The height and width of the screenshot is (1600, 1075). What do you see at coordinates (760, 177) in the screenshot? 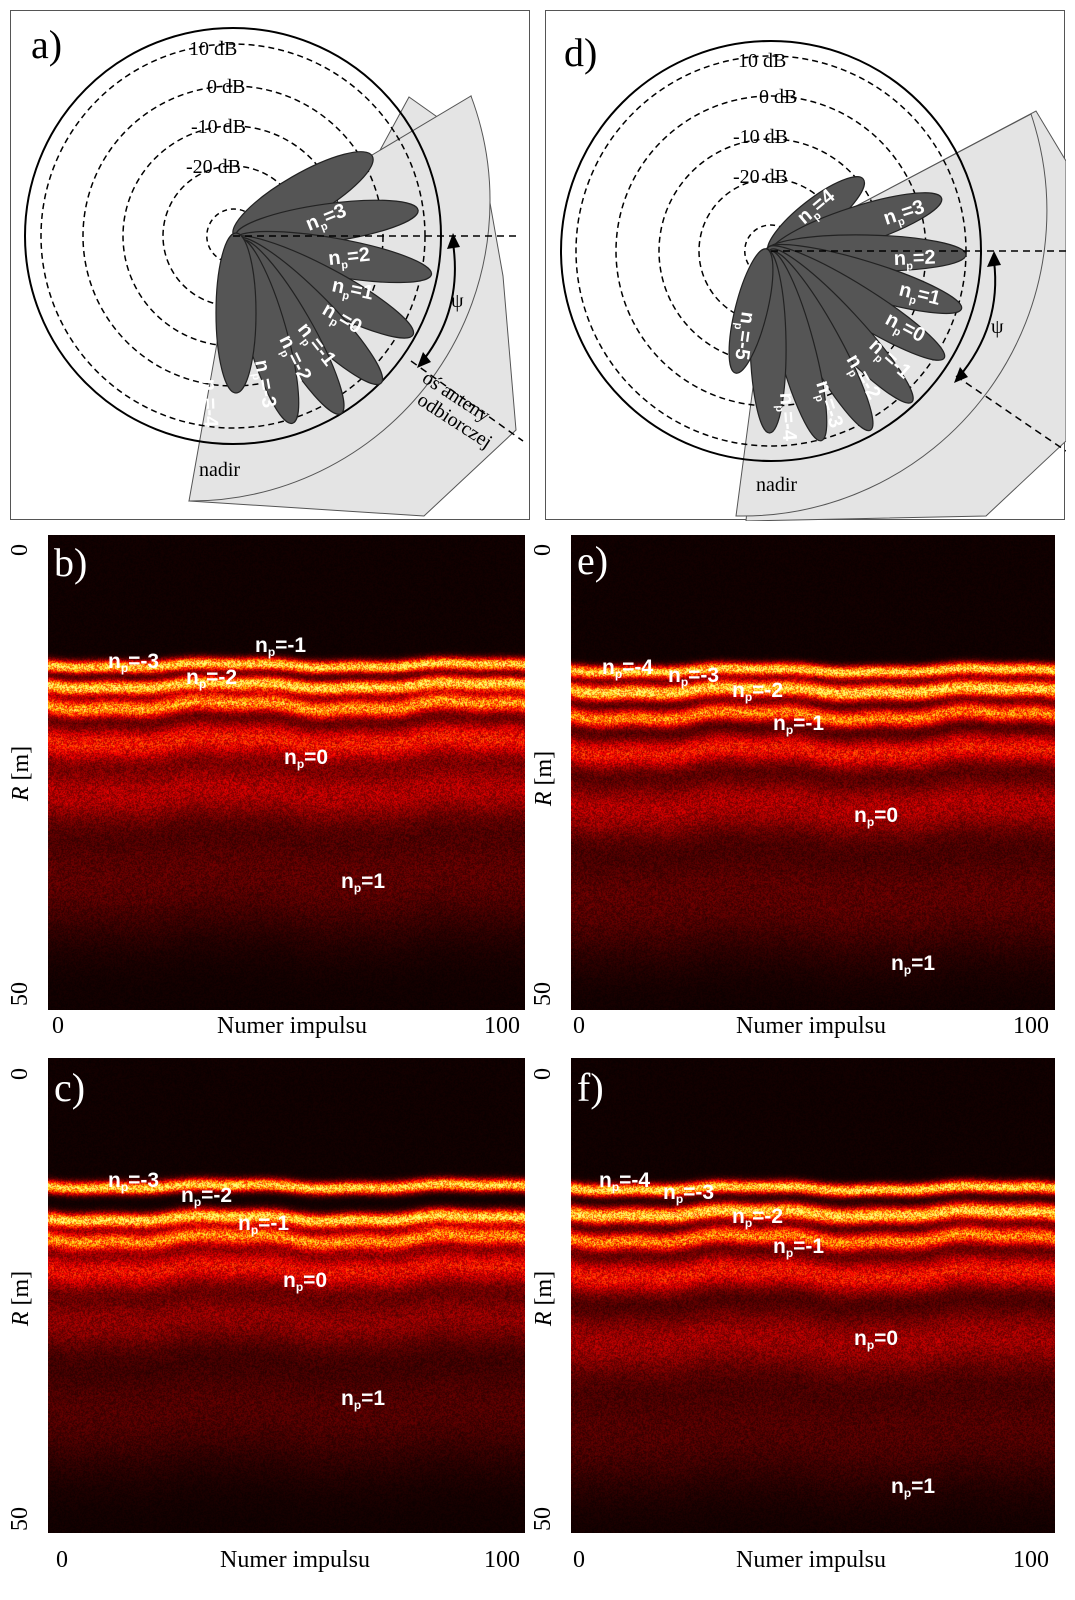
I see `ring-label-d-3: -20 dB` at bounding box center [760, 177].